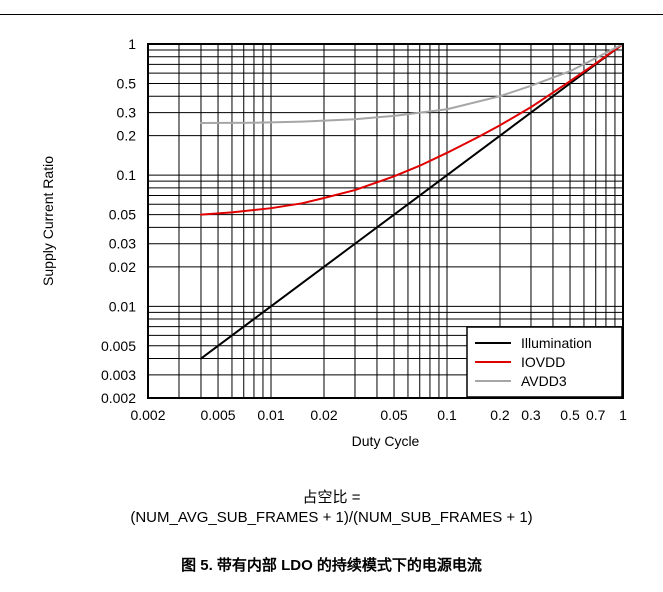 Image resolution: width=663 pixels, height=592 pixels. I want to click on y-tick-label: 0.2, so click(127, 136).